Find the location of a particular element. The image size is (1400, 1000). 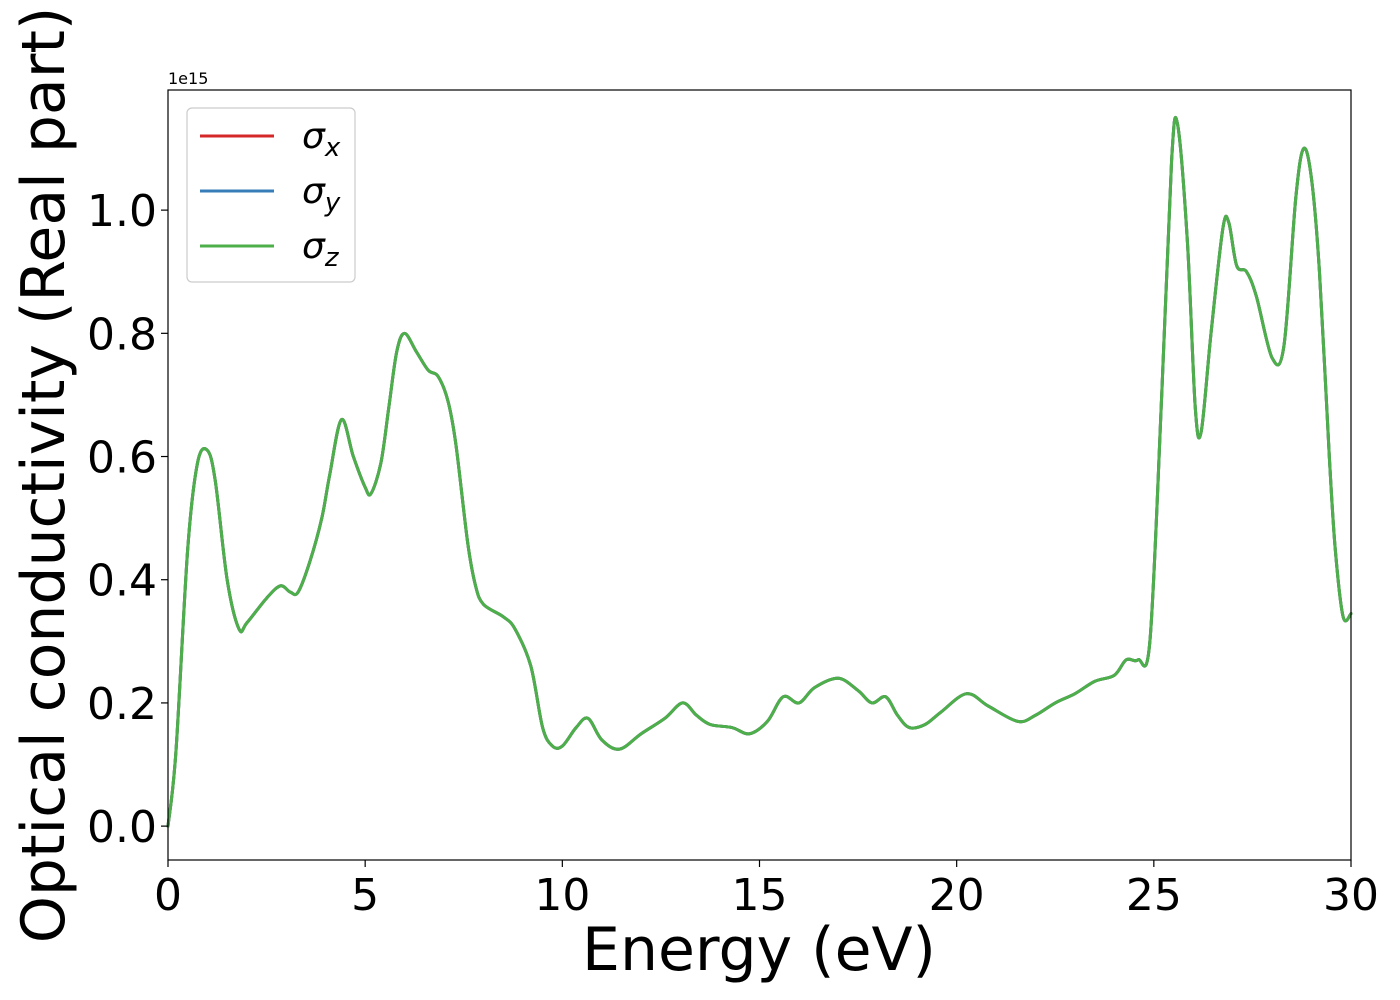

x-tick-label: 0 is located at coordinates (168, 895).